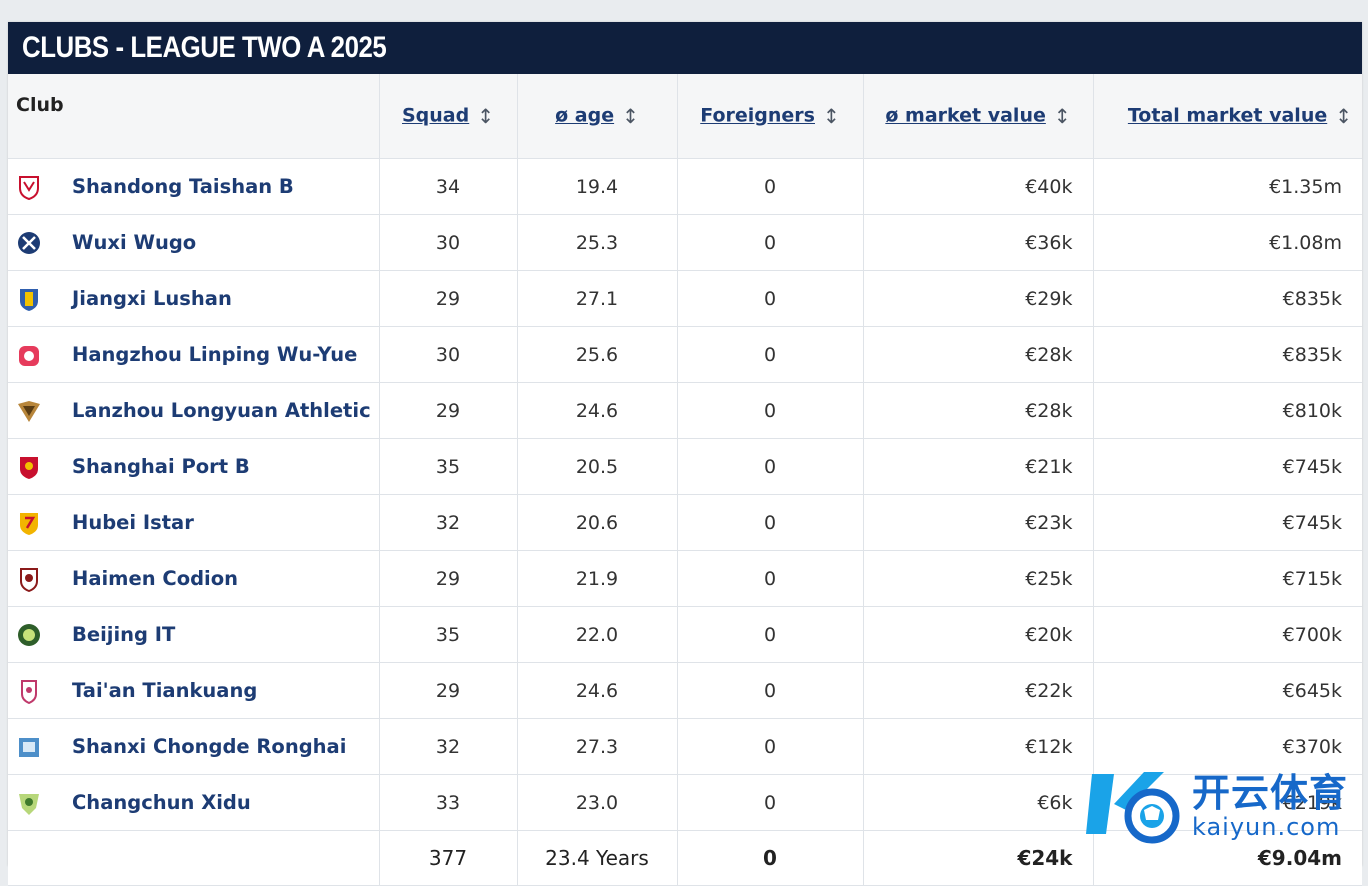 The width and height of the screenshot is (1368, 886). I want to click on club-cell: Haimen Codion, so click(194, 578).